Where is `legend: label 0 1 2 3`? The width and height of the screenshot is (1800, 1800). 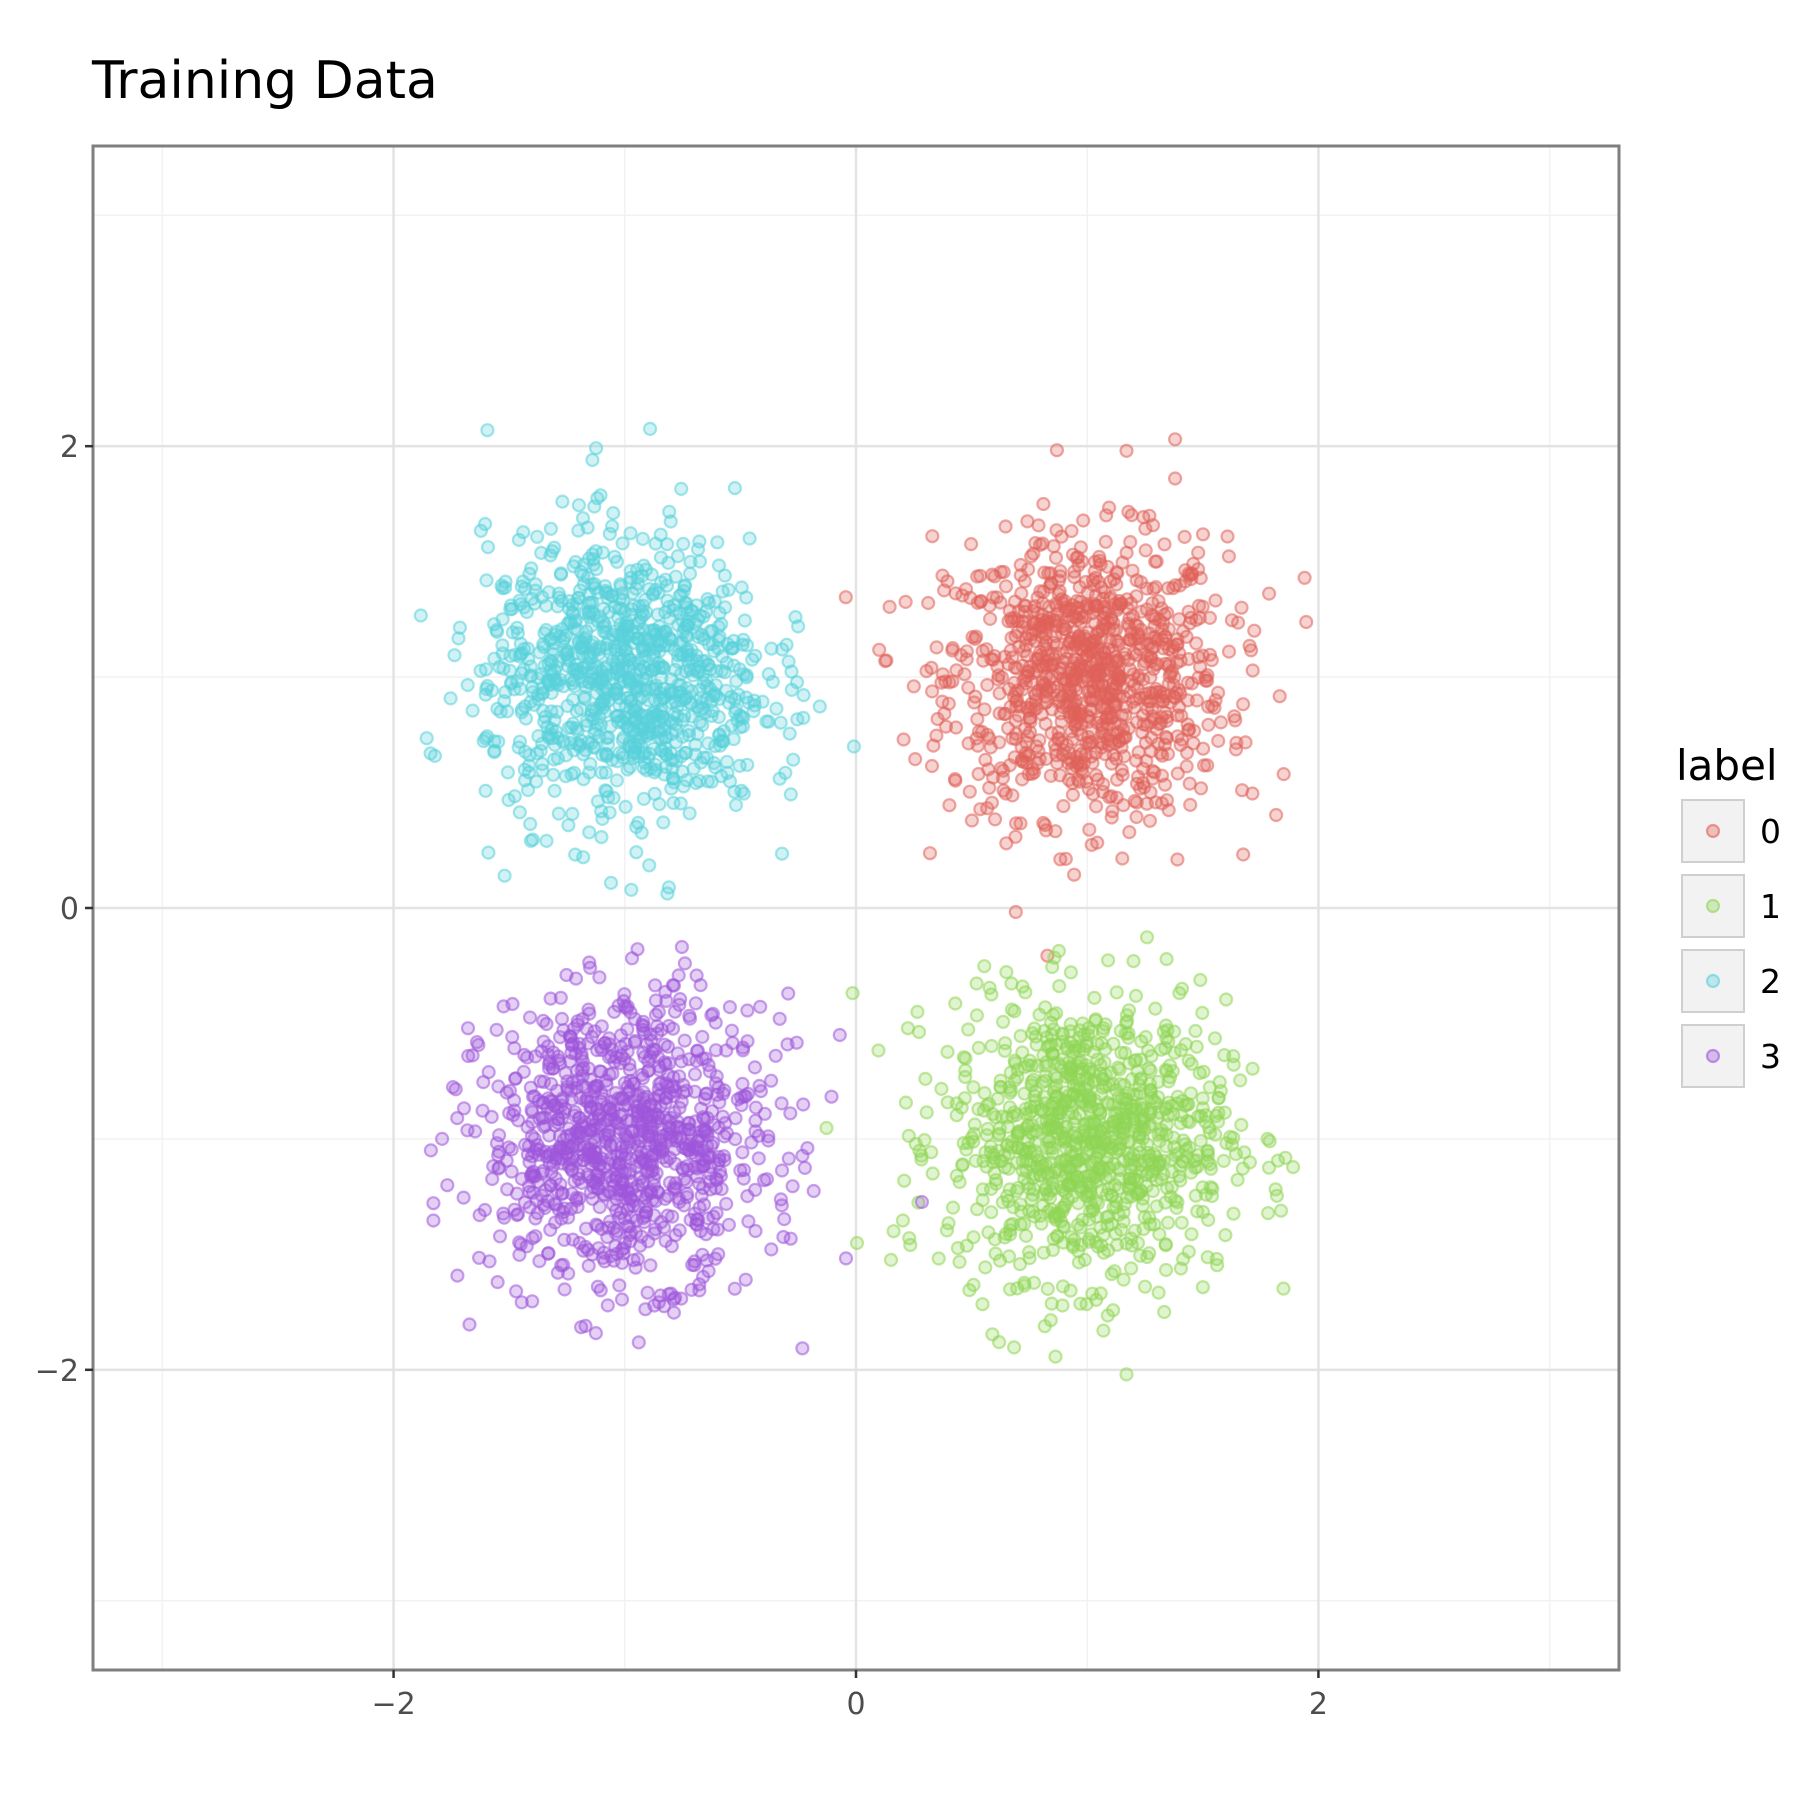
legend: label 0 1 2 3 is located at coordinates (1728, 914).